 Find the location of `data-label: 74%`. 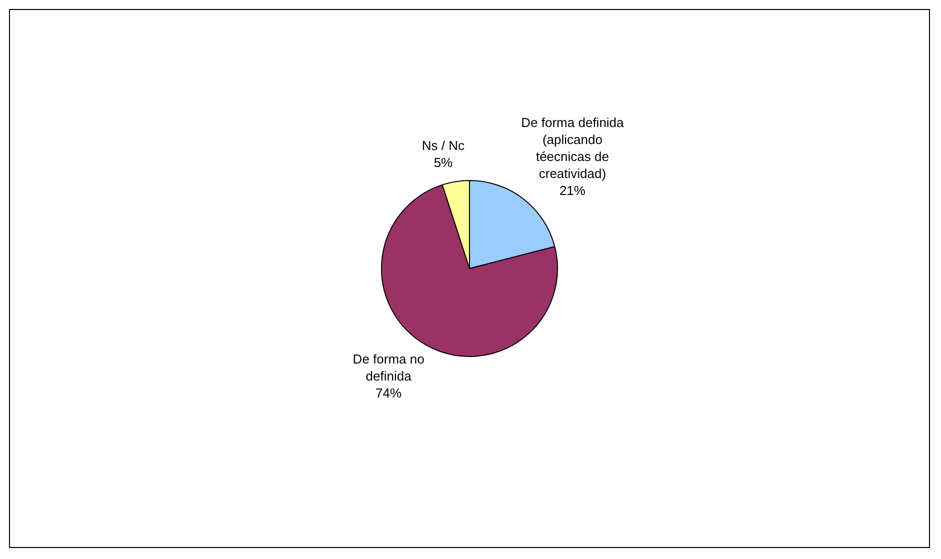

data-label: 74% is located at coordinates (389, 392).